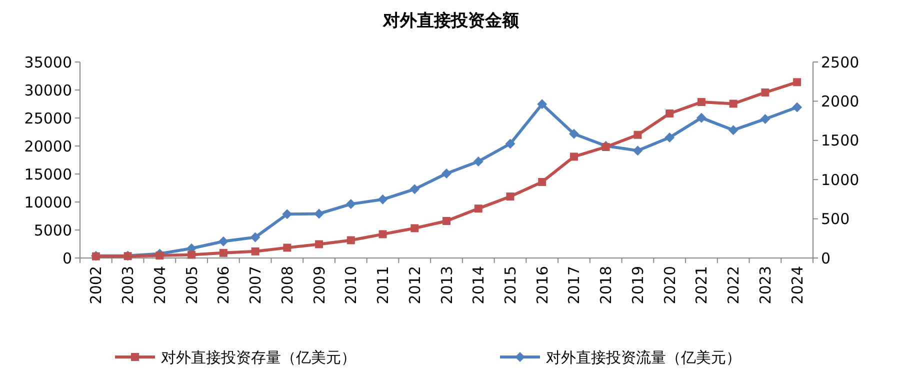 This screenshot has height=385, width=902. I want to click on y2-tick-label: 0, so click(826, 258).